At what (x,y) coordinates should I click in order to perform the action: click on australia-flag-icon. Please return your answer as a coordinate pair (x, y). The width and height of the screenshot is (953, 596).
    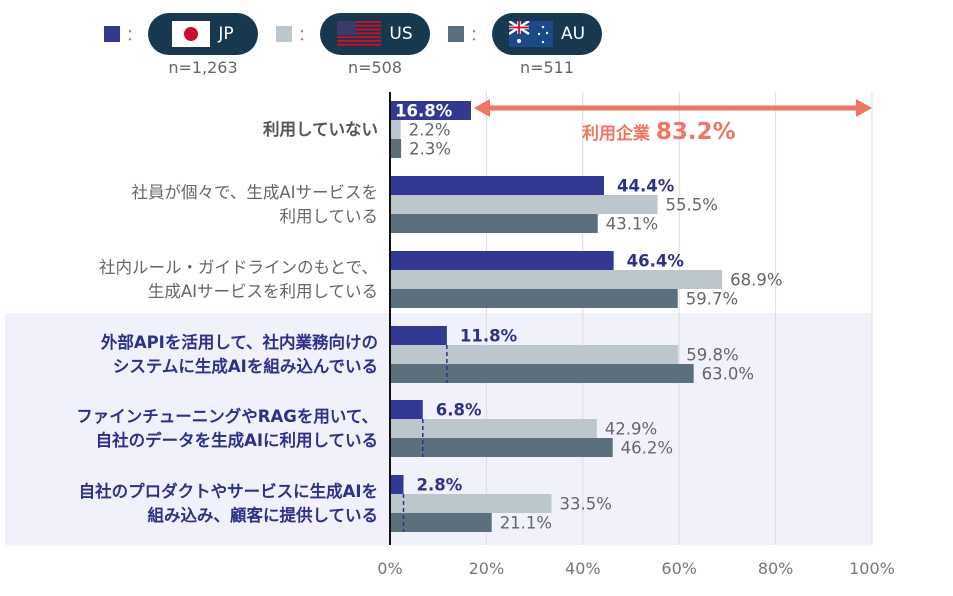
    Looking at the image, I should click on (530, 34).